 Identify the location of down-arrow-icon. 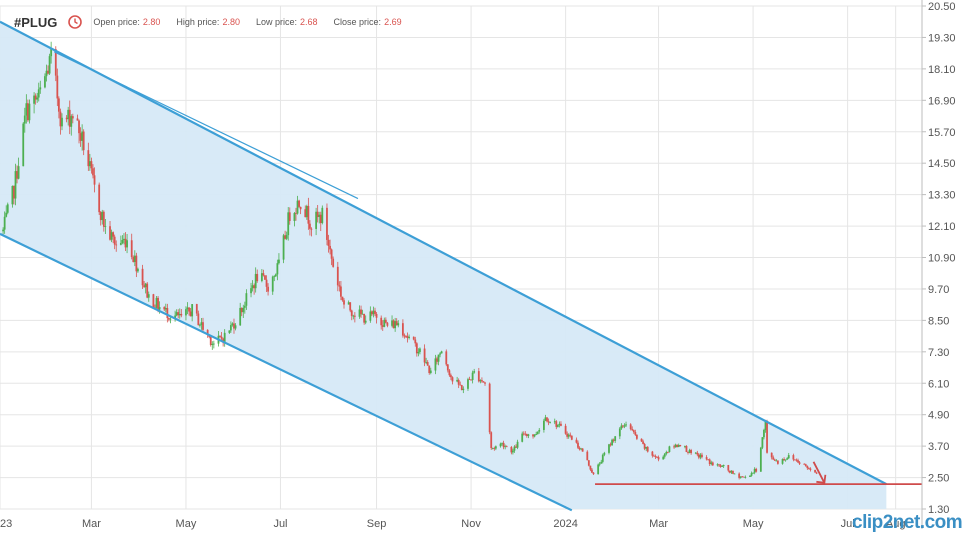
(819, 472).